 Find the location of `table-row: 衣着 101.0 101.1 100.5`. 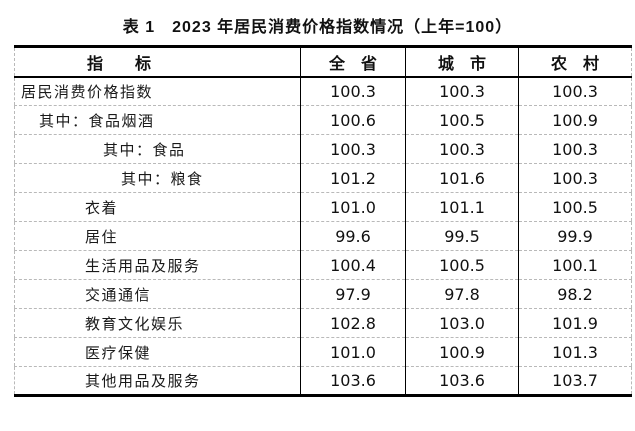

table-row: 衣着 101.0 101.1 100.5 is located at coordinates (323, 207).